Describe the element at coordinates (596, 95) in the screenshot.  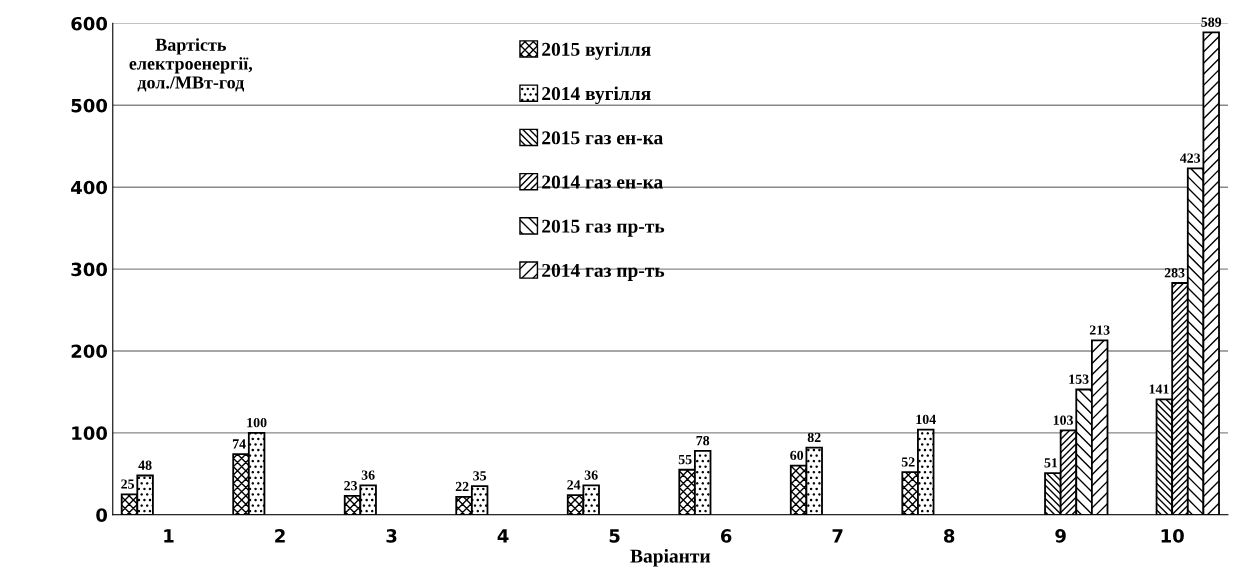
I see `legend-label: 2014 вугілля` at that location.